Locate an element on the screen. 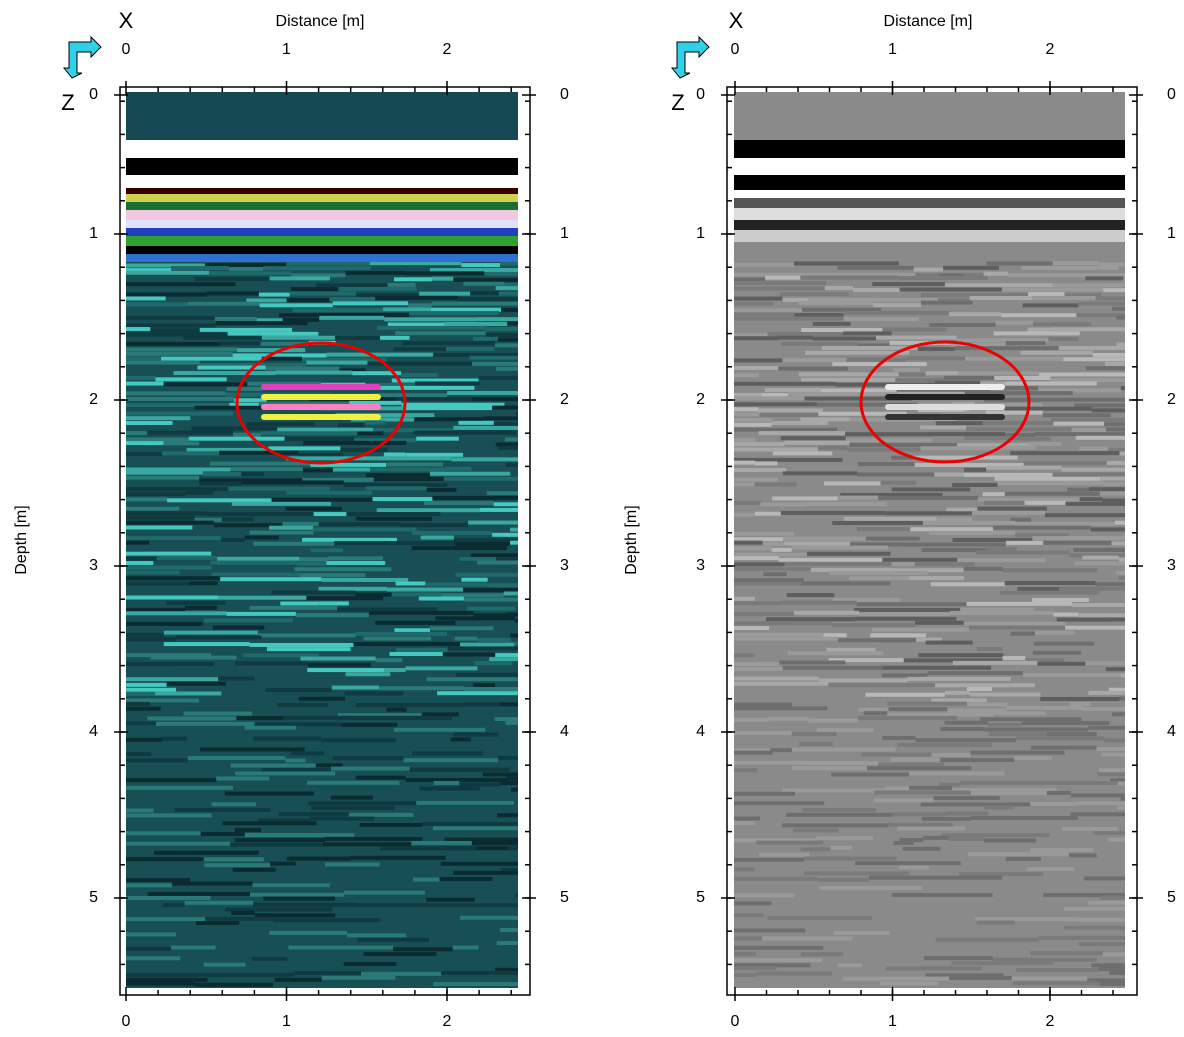  y-tick-label: 1 is located at coordinates (564, 233).